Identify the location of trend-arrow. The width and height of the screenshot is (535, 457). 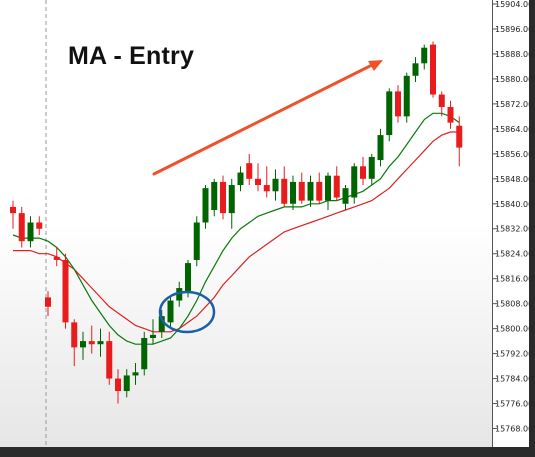
(267, 118).